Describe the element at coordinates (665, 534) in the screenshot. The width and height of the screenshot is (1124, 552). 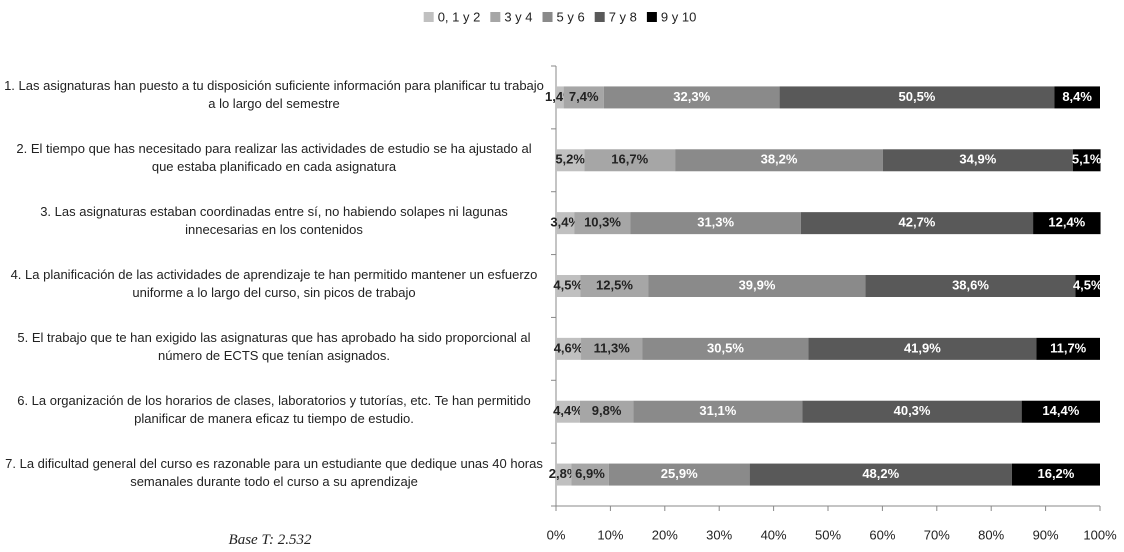
I see `x-tick-label: 20%` at that location.